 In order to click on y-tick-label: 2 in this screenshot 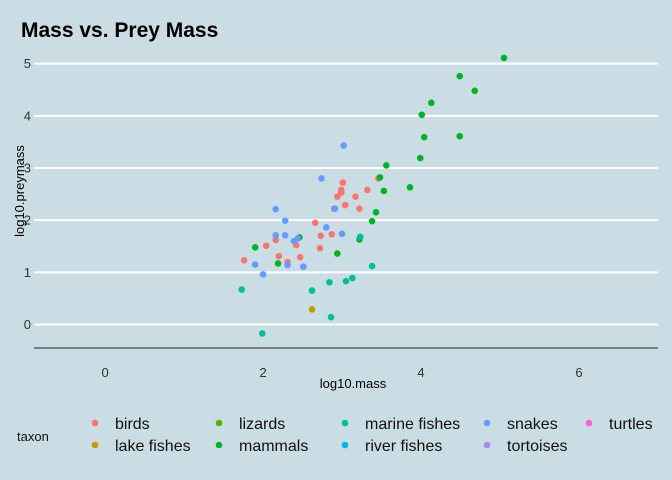, I will do `click(27, 220)`.